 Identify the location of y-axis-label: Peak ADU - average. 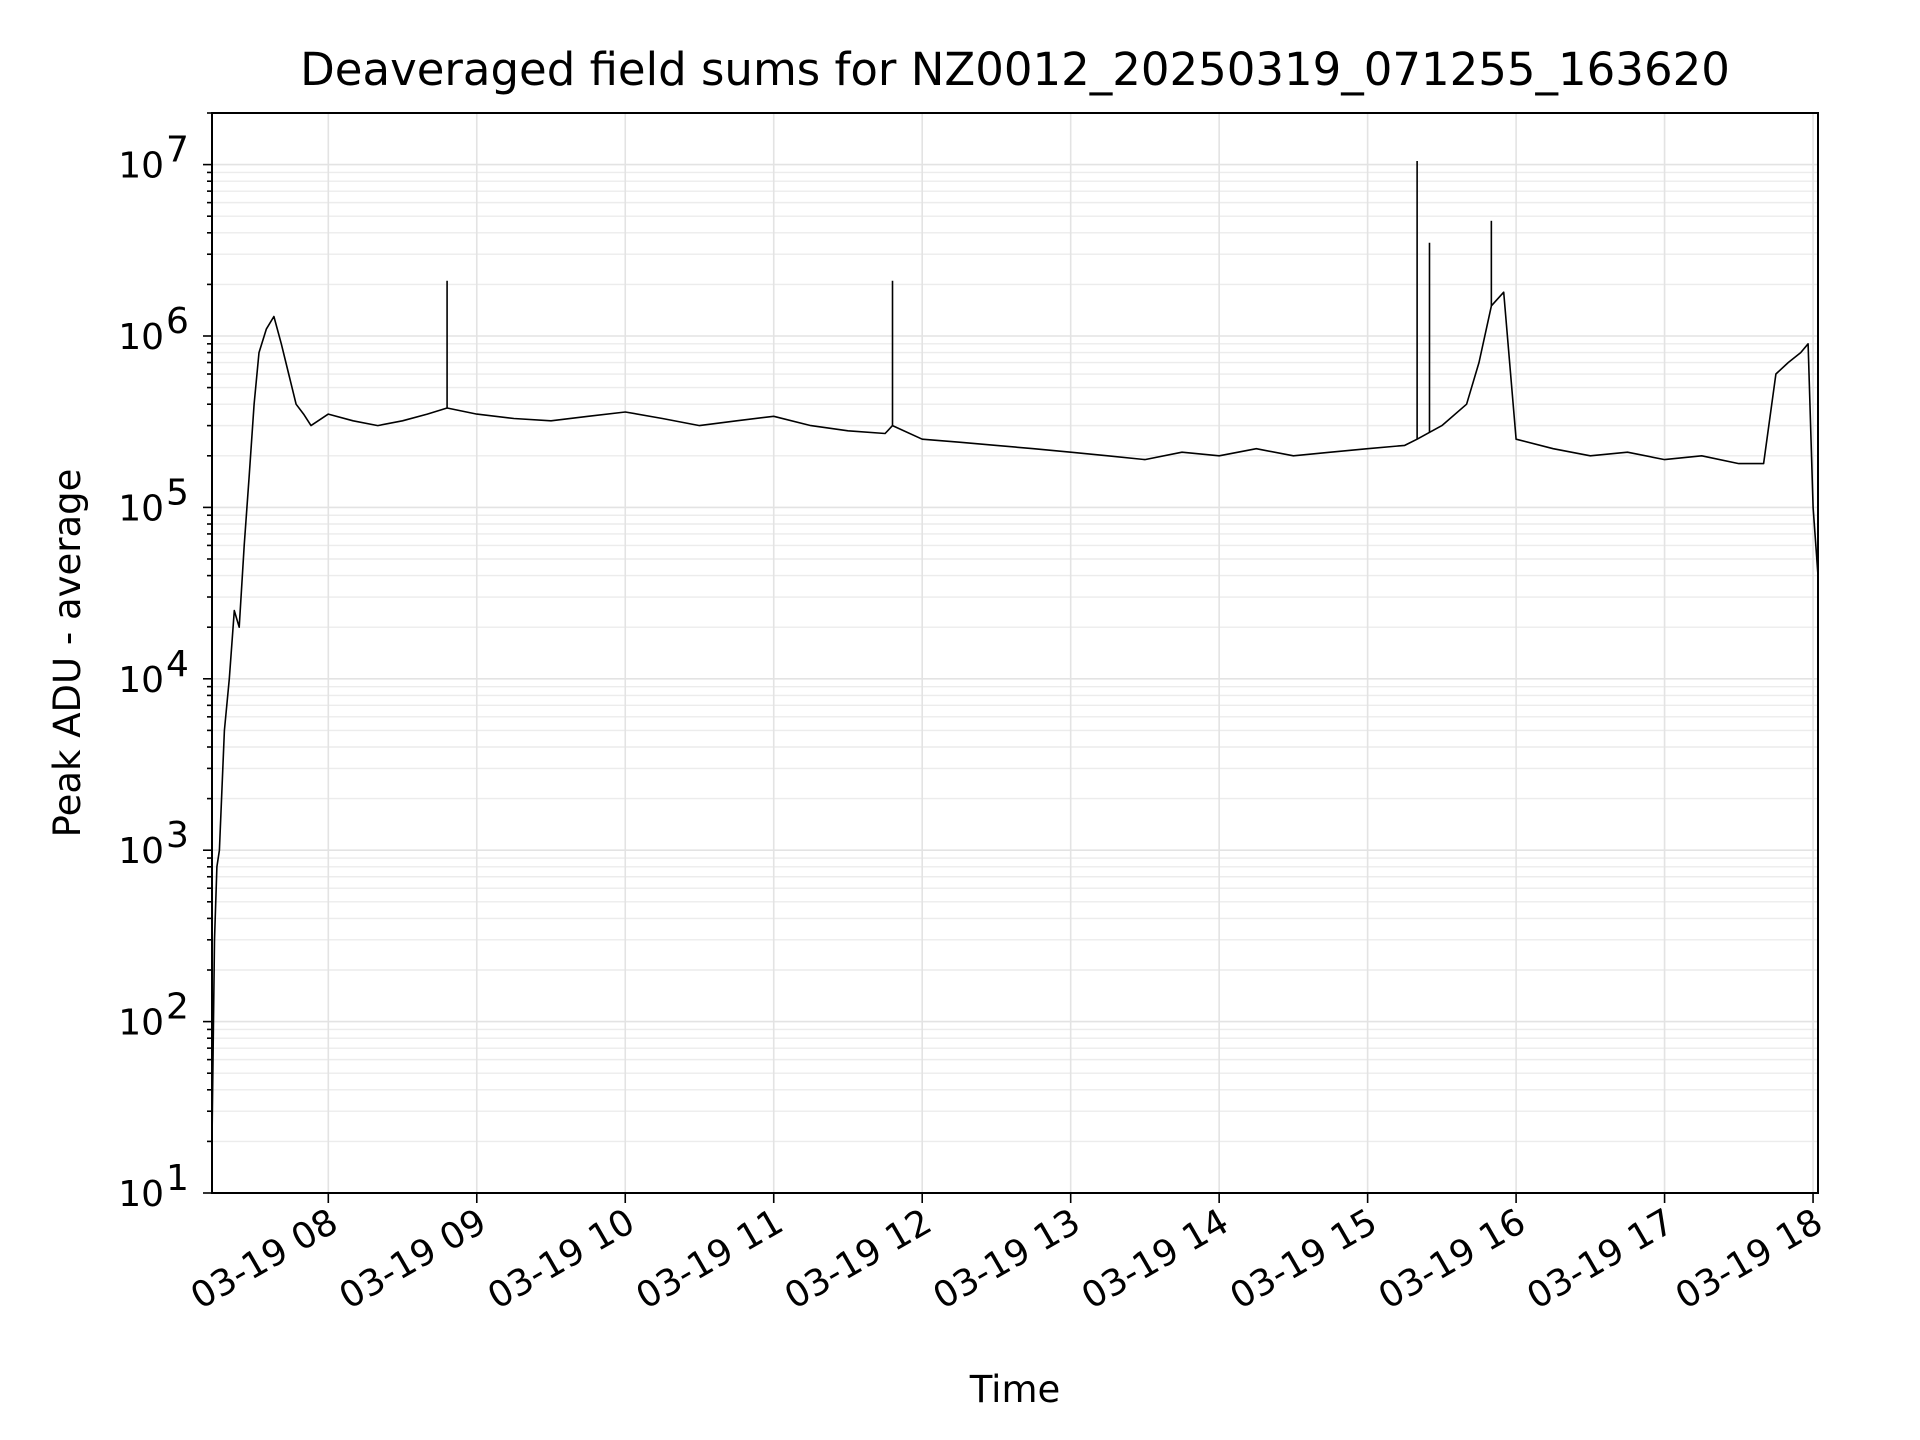
(67, 653).